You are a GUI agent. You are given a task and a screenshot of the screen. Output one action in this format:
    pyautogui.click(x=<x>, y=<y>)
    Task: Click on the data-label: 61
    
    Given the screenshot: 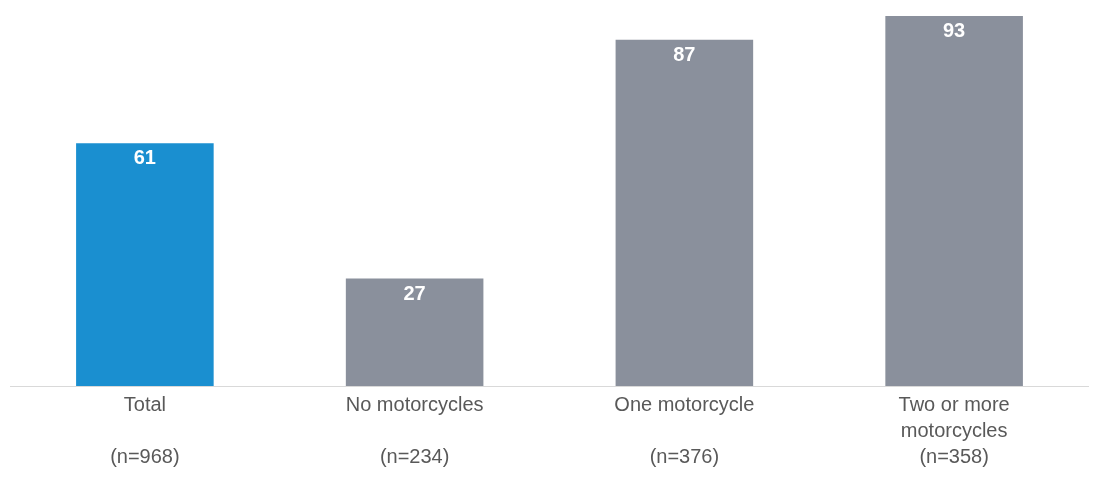 What is the action you would take?
    pyautogui.click(x=144, y=157)
    